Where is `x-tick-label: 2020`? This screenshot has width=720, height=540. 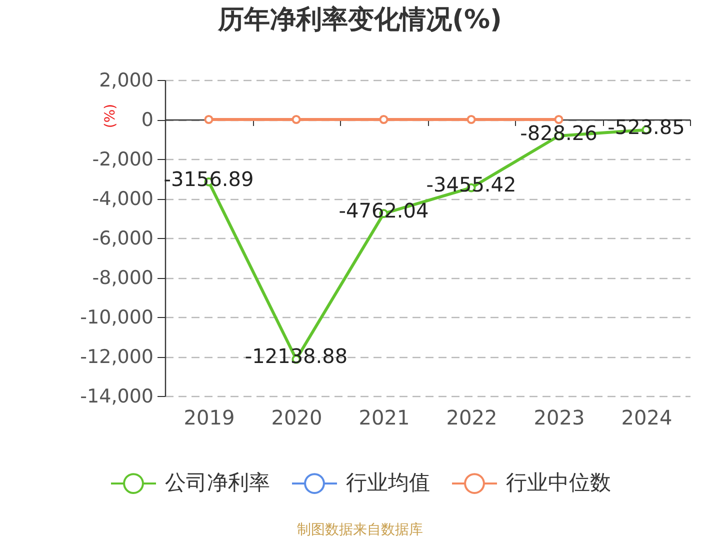
x-tick-label: 2020 is located at coordinates (296, 418).